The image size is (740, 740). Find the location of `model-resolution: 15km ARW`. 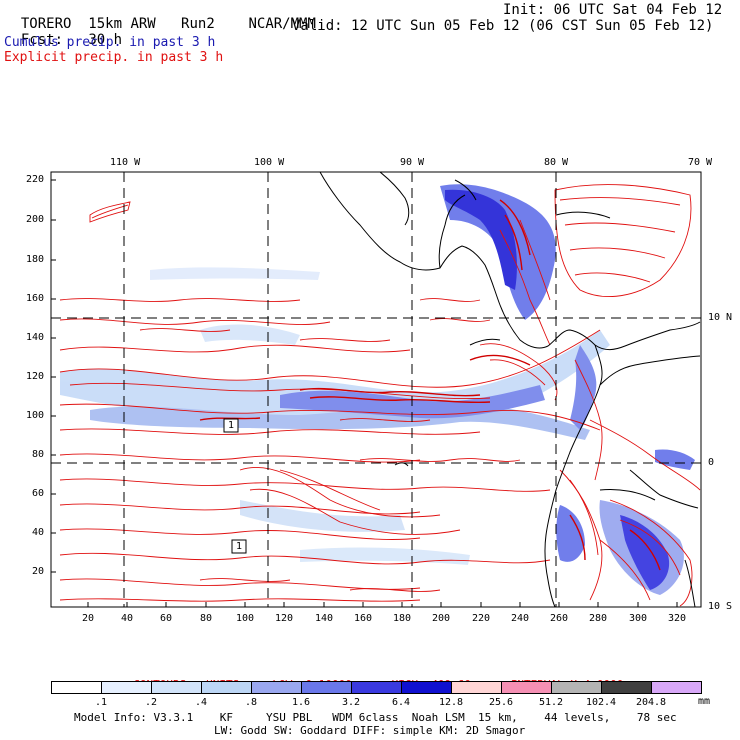

model-resolution: 15km ARW is located at coordinates (122, 24).